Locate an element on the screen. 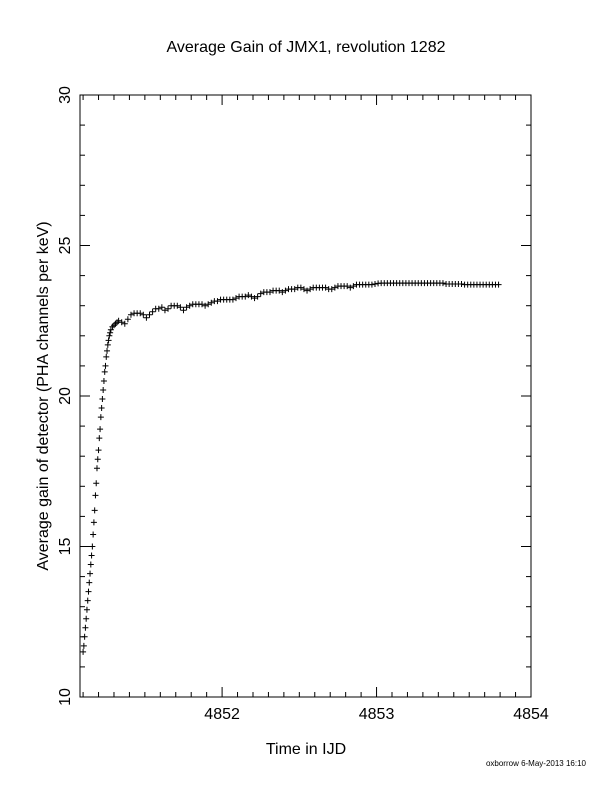 The height and width of the screenshot is (792, 612). y-tick-label: 25 is located at coordinates (65, 246).